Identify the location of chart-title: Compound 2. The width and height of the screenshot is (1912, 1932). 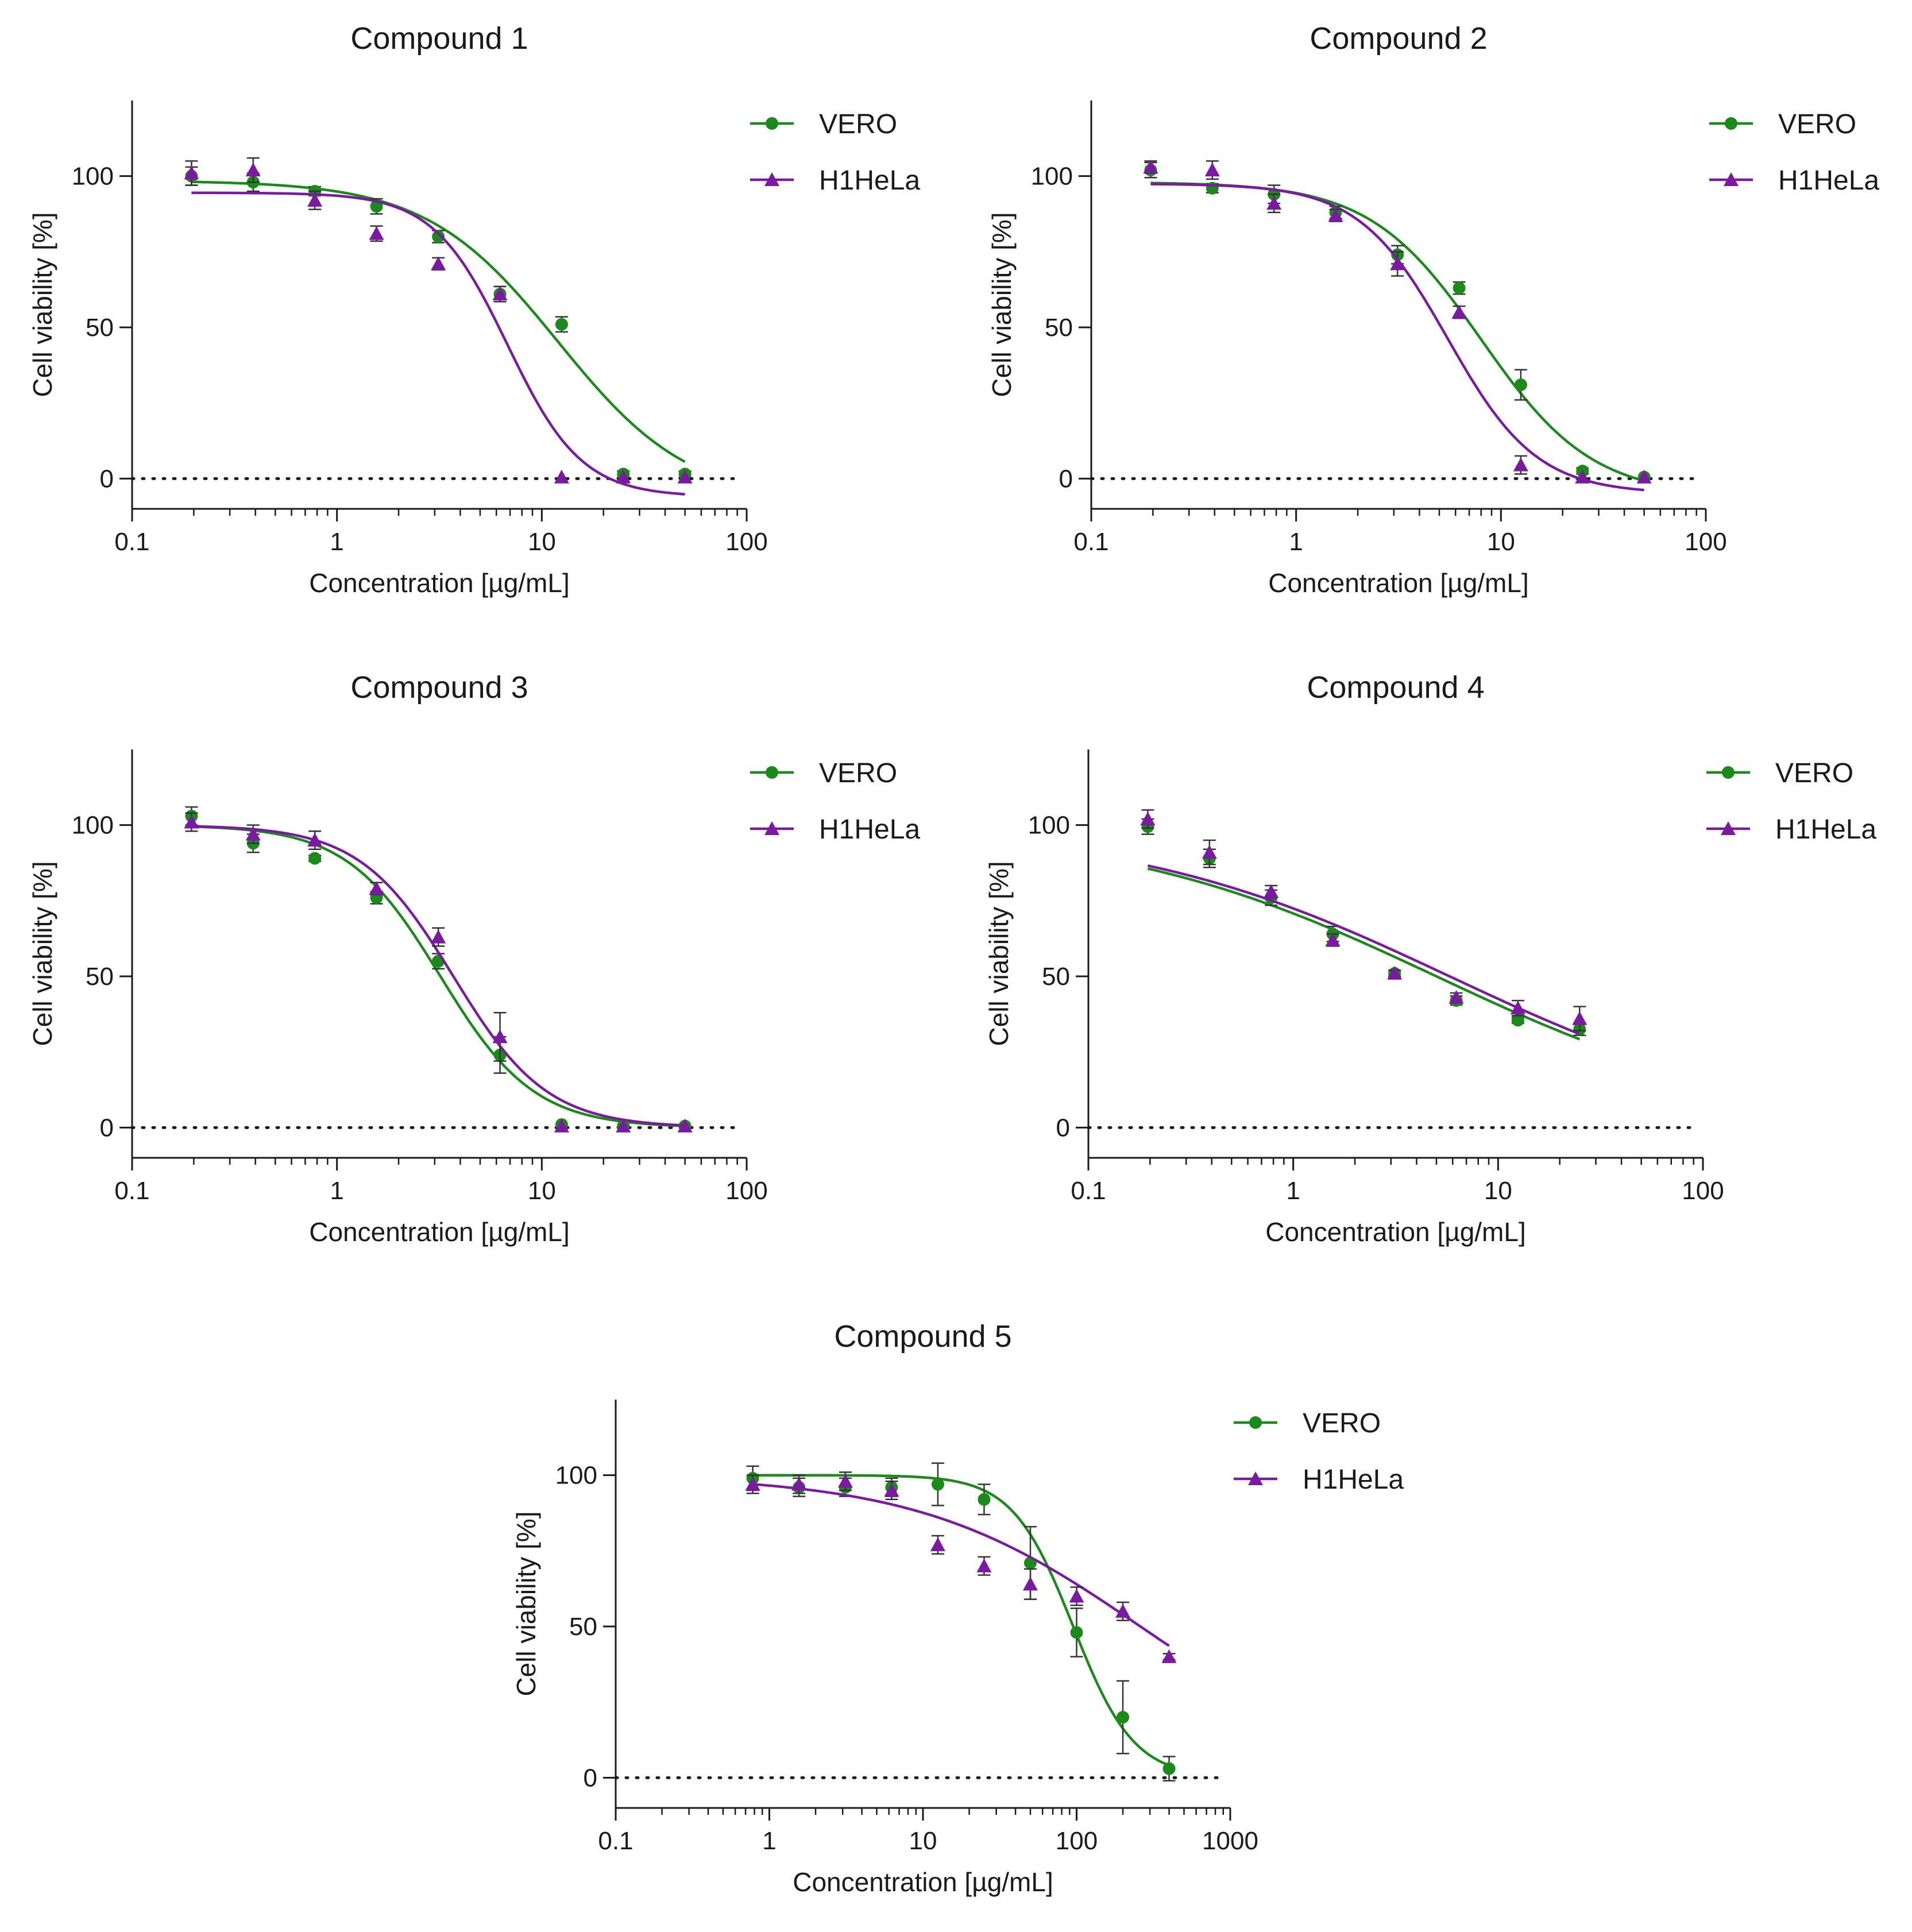
(1398, 38).